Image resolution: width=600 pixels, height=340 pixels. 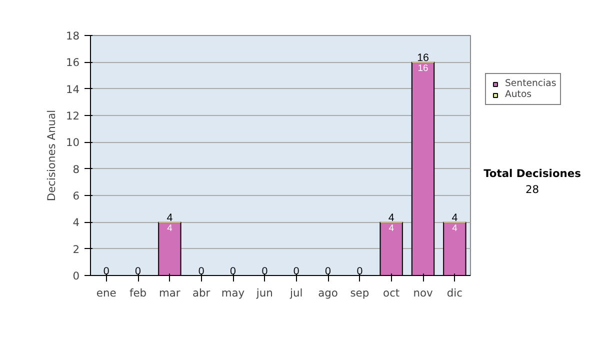 What do you see at coordinates (76, 169) in the screenshot?
I see `y-tick-label: 8` at bounding box center [76, 169].